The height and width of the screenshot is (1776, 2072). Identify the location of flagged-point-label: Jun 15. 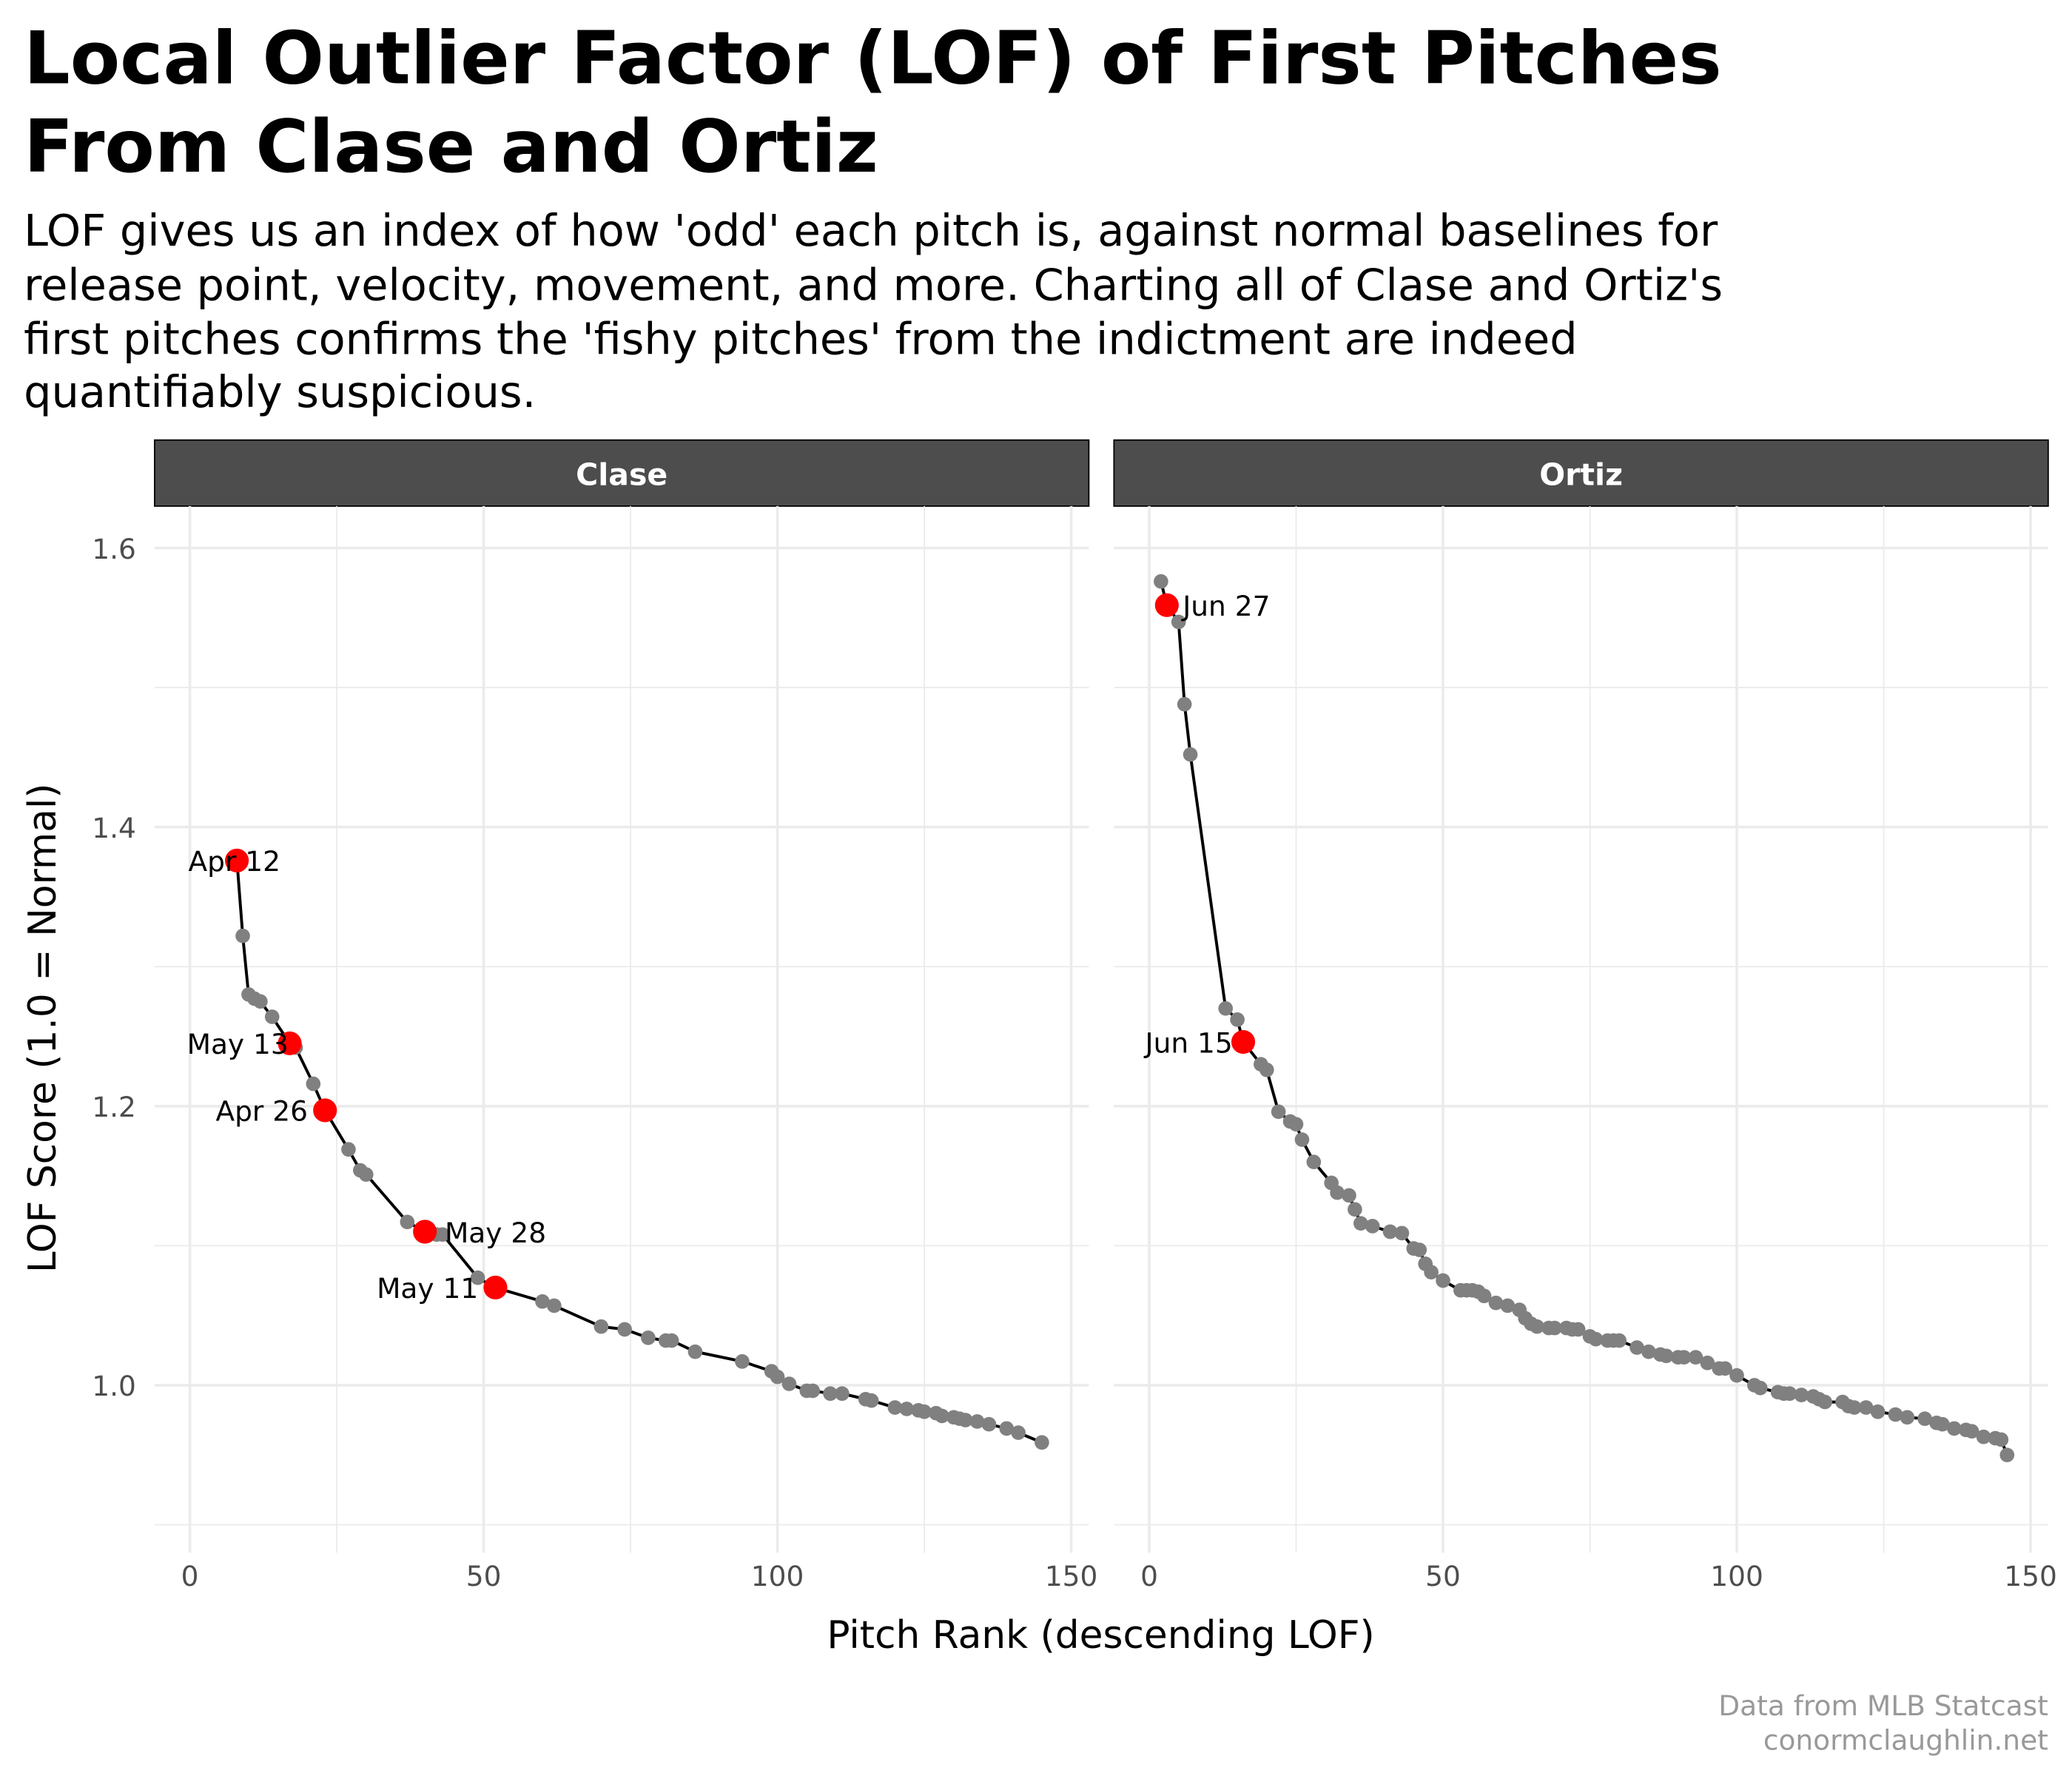
(1188, 1042).